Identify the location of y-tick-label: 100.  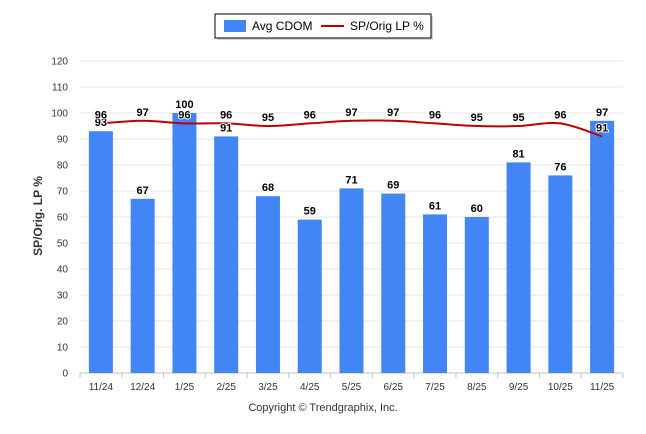
(59, 114).